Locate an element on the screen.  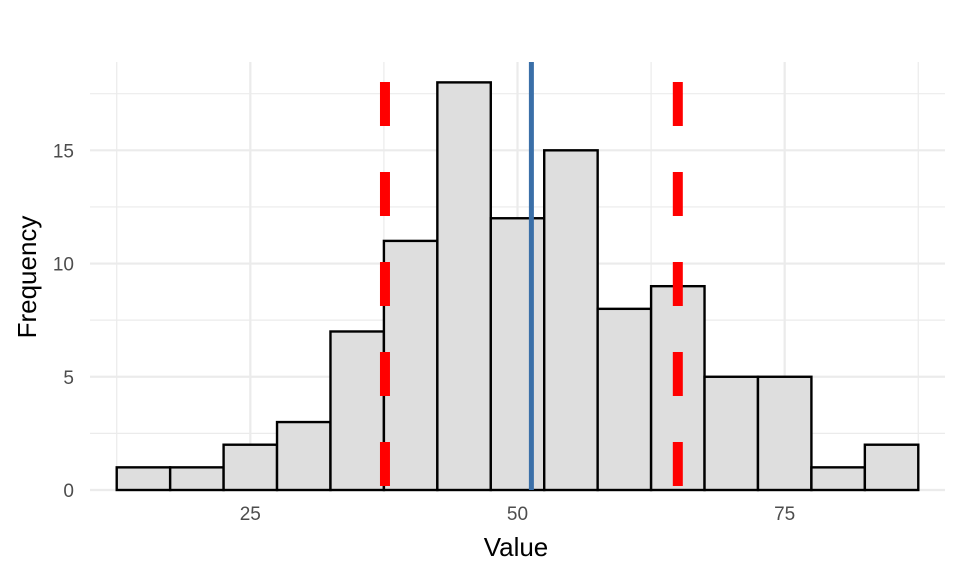
y-axis-title: Frequency is located at coordinates (27, 277).